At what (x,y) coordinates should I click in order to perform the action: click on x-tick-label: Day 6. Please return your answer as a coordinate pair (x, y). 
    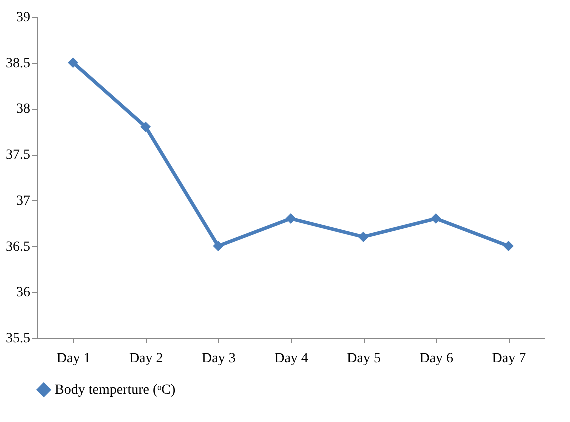
    Looking at the image, I should click on (437, 359).